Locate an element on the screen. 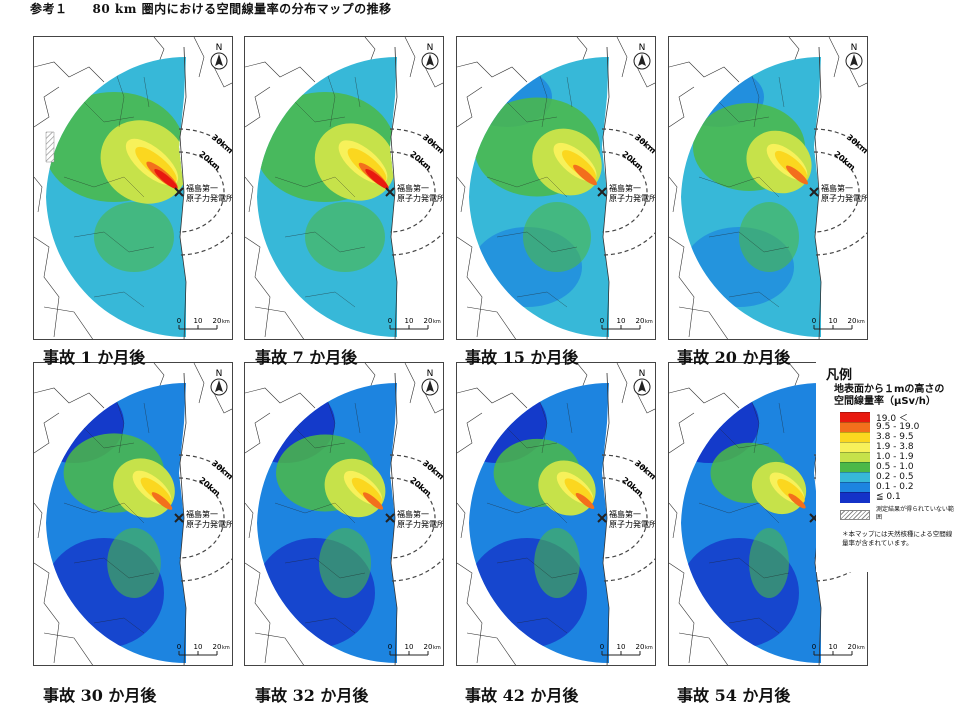 Image resolution: width=957 pixels, height=714 pixels. legend-item: 0.2 - 0.5 is located at coordinates (877, 477).